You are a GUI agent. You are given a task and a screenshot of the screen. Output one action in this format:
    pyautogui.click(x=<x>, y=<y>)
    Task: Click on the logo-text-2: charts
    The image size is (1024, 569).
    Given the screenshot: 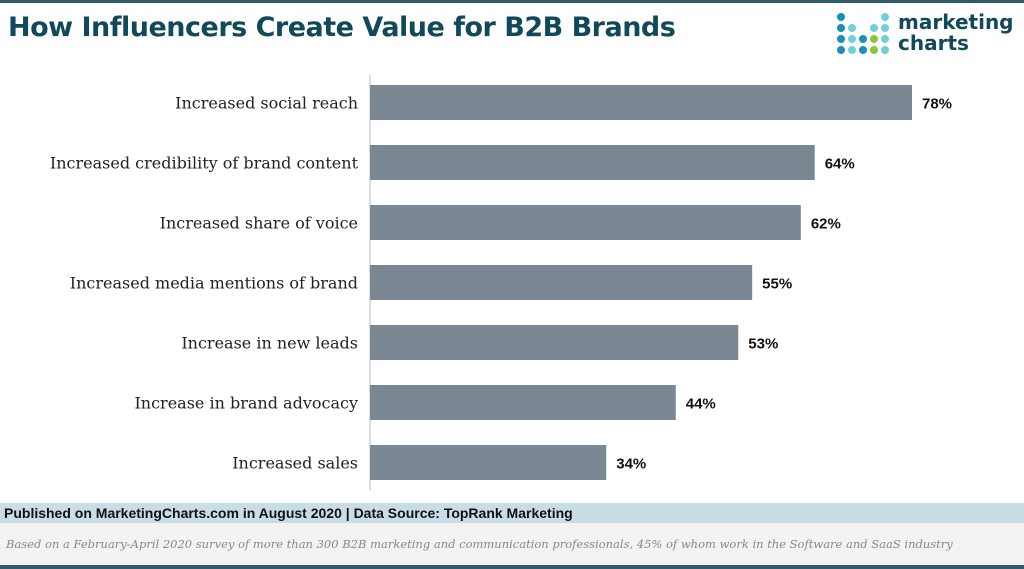 What is the action you would take?
    pyautogui.click(x=933, y=43)
    